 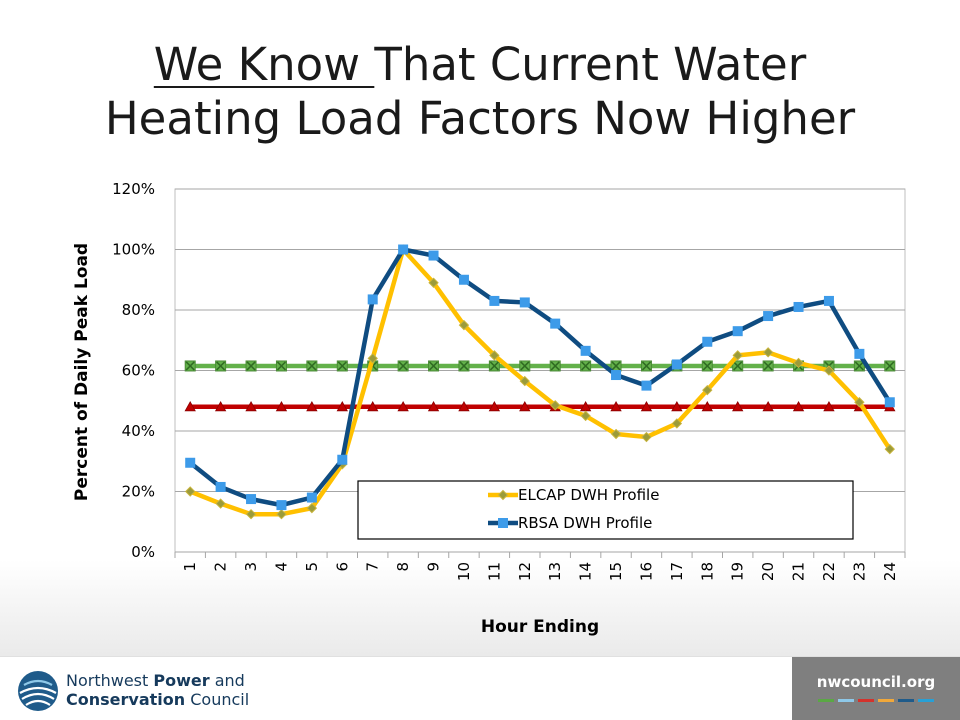 I want to click on y-tick-label: 20%, so click(x=138, y=492).